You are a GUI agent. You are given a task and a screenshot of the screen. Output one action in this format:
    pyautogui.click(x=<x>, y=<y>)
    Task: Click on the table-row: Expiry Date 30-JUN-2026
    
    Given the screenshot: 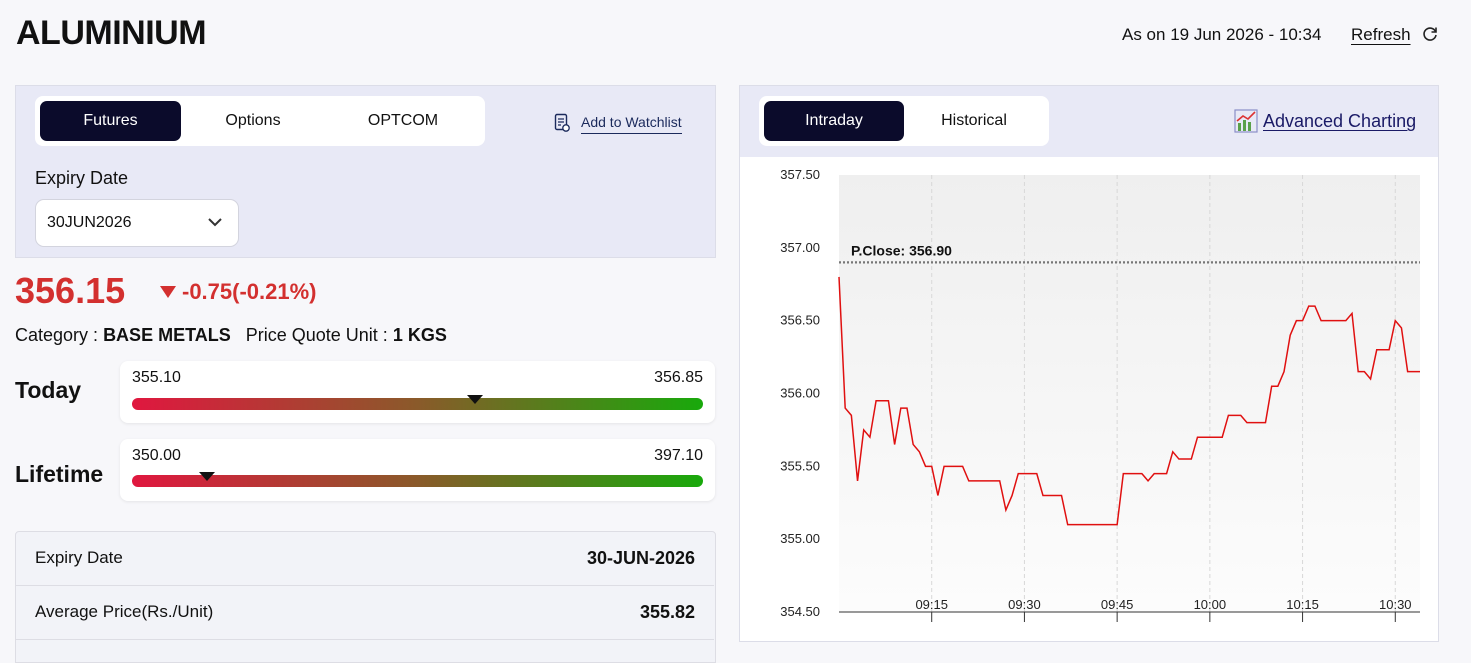 What is the action you would take?
    pyautogui.click(x=365, y=558)
    